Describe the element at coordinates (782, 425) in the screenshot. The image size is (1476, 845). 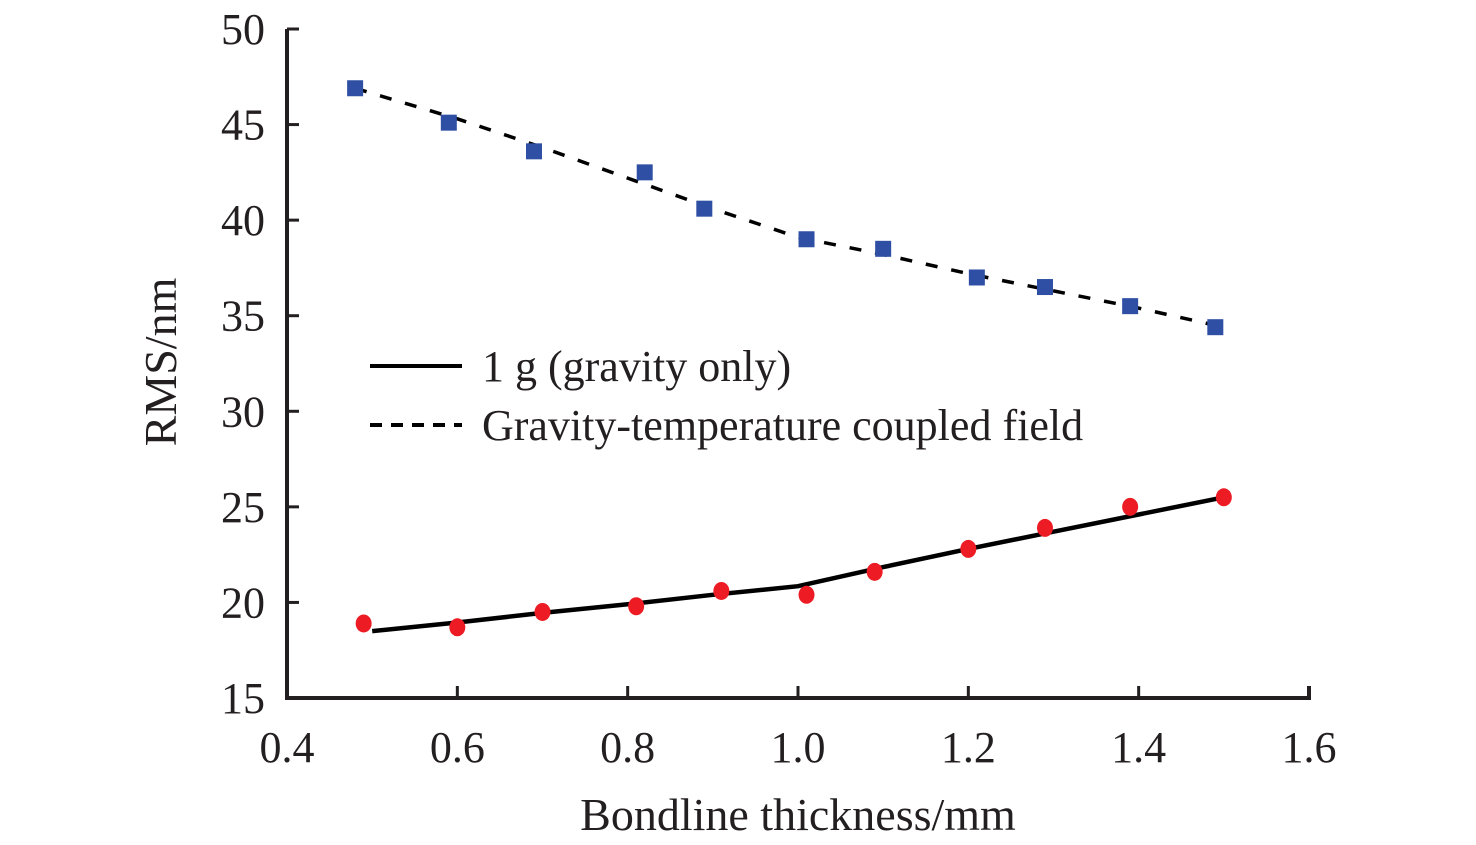
I see `legend-label-coupled-field: Gravity-temperature coupled field` at that location.